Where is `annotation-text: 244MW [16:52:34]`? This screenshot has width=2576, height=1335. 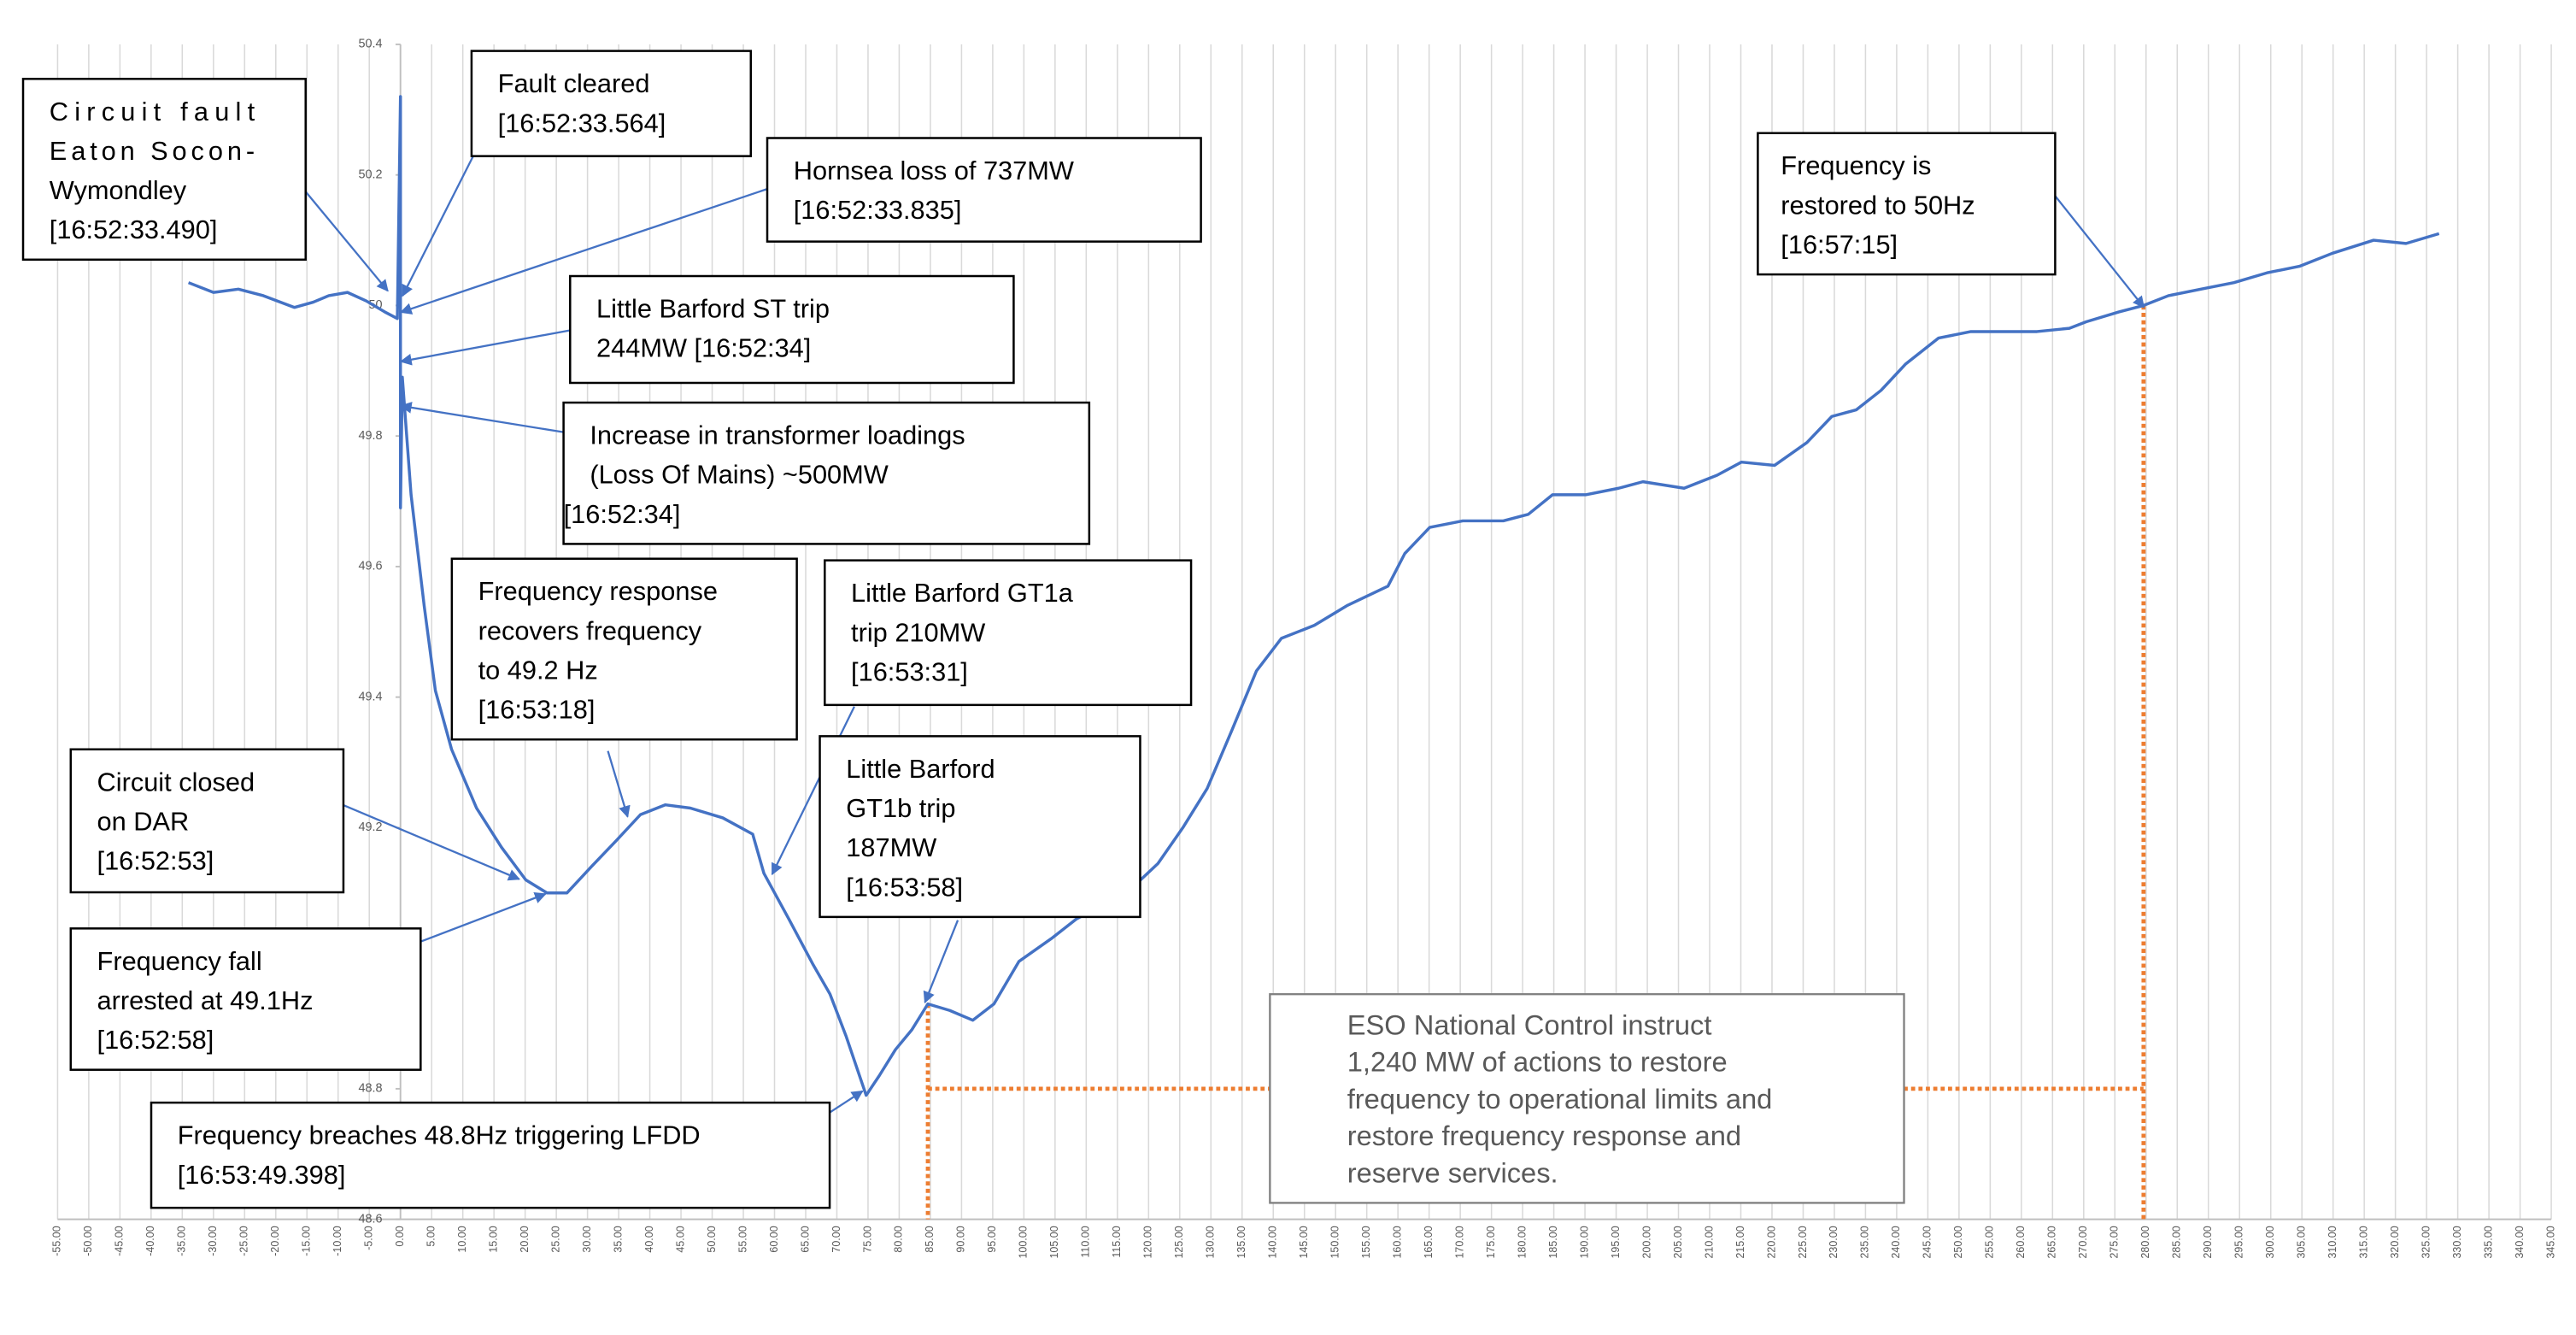 annotation-text: 244MW [16:52:34] is located at coordinates (703, 348).